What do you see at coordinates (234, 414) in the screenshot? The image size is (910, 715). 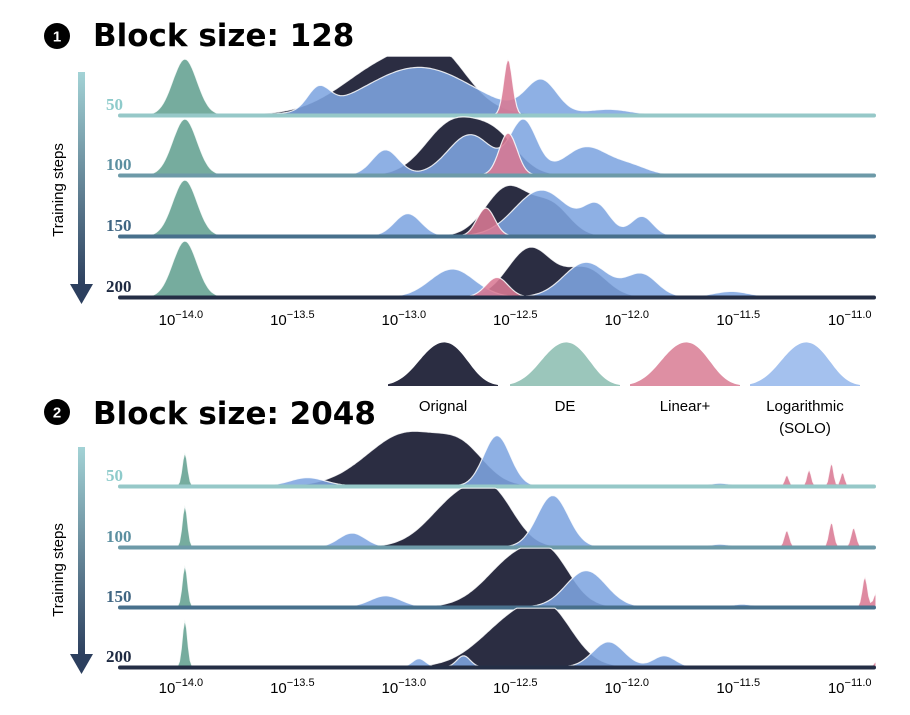 I see `panel-title: Block size: 2048` at bounding box center [234, 414].